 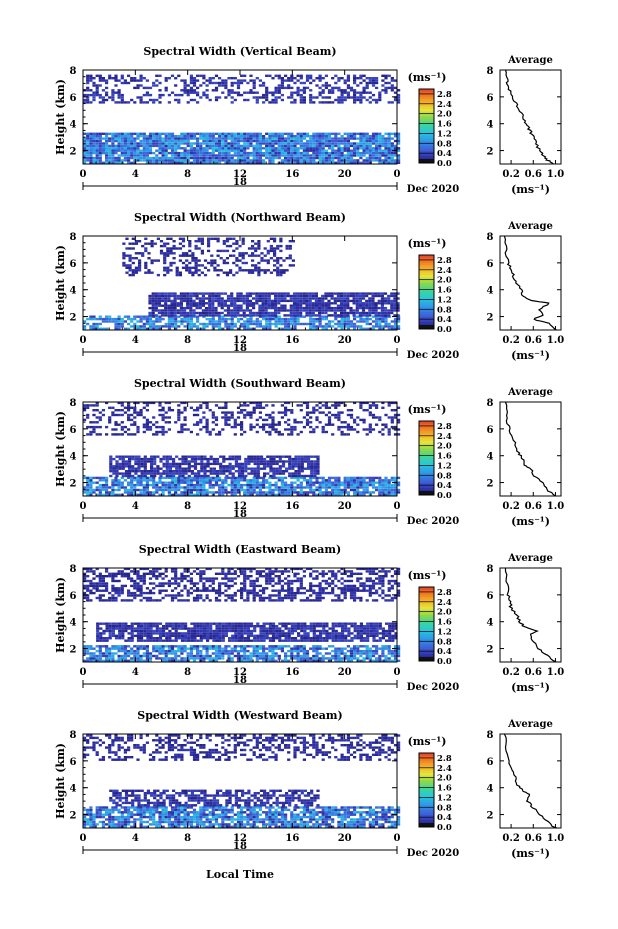 I want to click on colorbar-segment, so click(x=426, y=310).